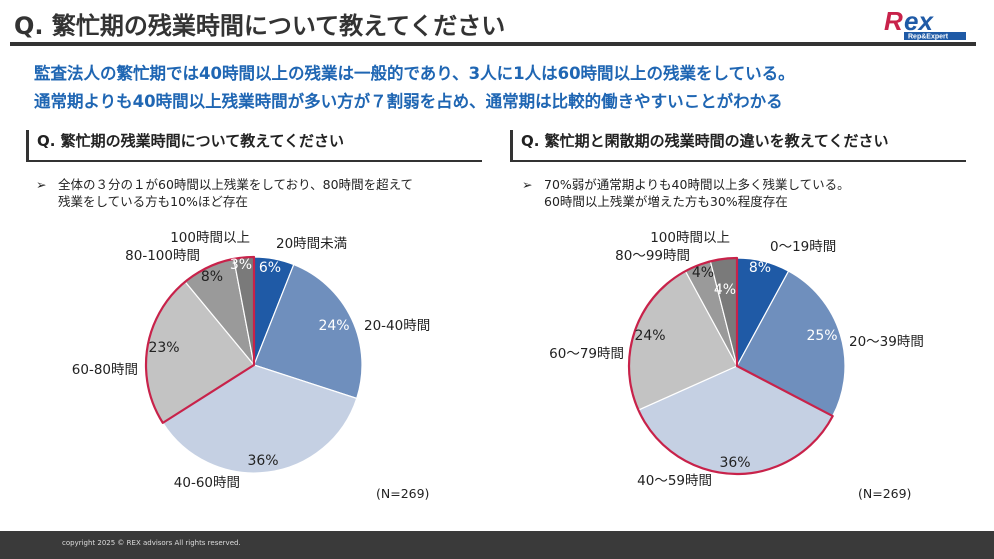  What do you see at coordinates (886, 342) in the screenshot?
I see `pie-2-category-label-2: 20～39時間` at bounding box center [886, 342].